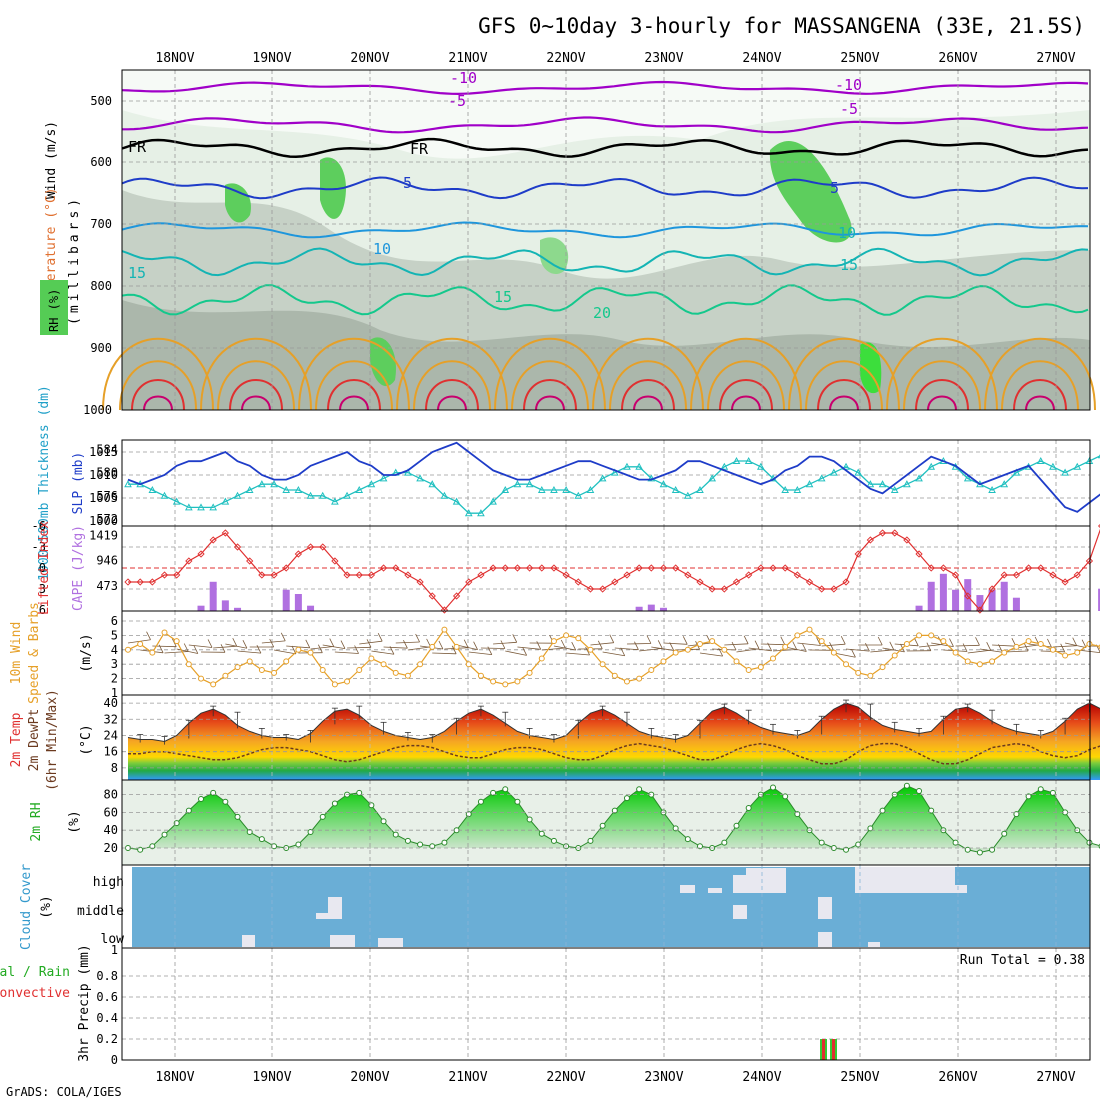 The width and height of the screenshot is (1100, 1100). What do you see at coordinates (107, 586) in the screenshot?
I see `y-tick-label: 473` at bounding box center [107, 586].